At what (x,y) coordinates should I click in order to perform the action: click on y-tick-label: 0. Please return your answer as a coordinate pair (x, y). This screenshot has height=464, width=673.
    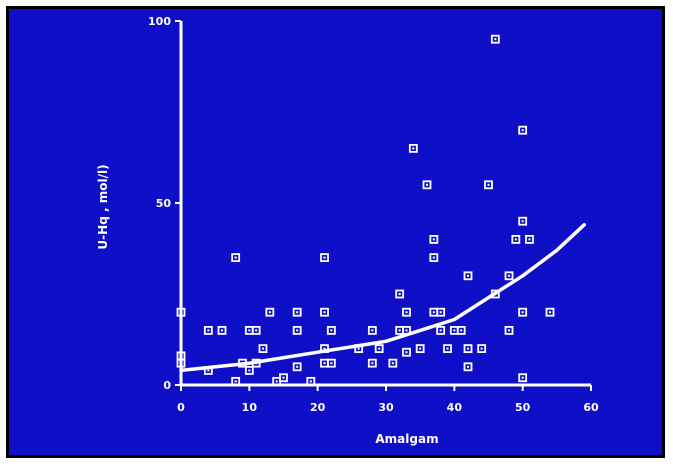
    Looking at the image, I should click on (167, 385).